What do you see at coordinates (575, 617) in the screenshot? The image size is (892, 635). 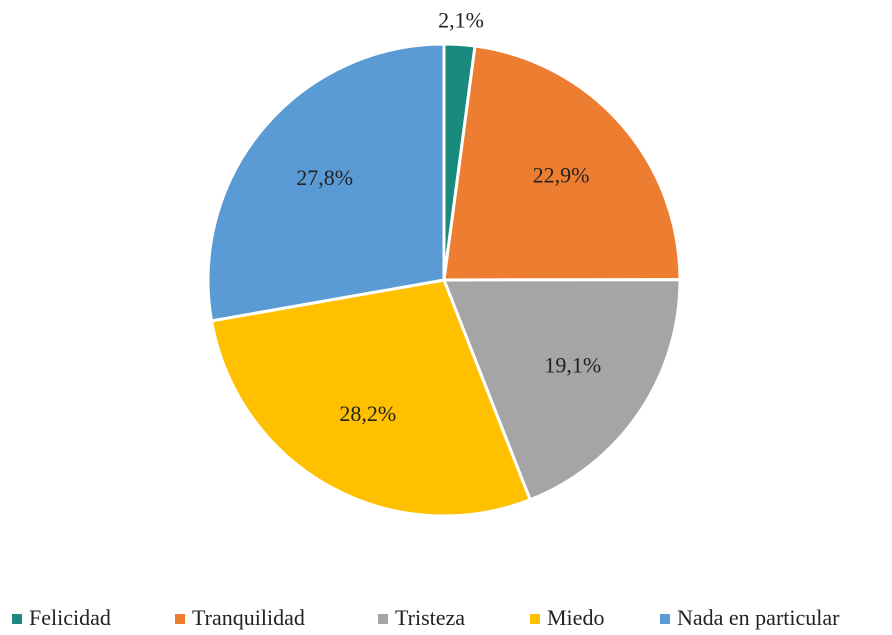 I see `legend-label: Miedo` at bounding box center [575, 617].